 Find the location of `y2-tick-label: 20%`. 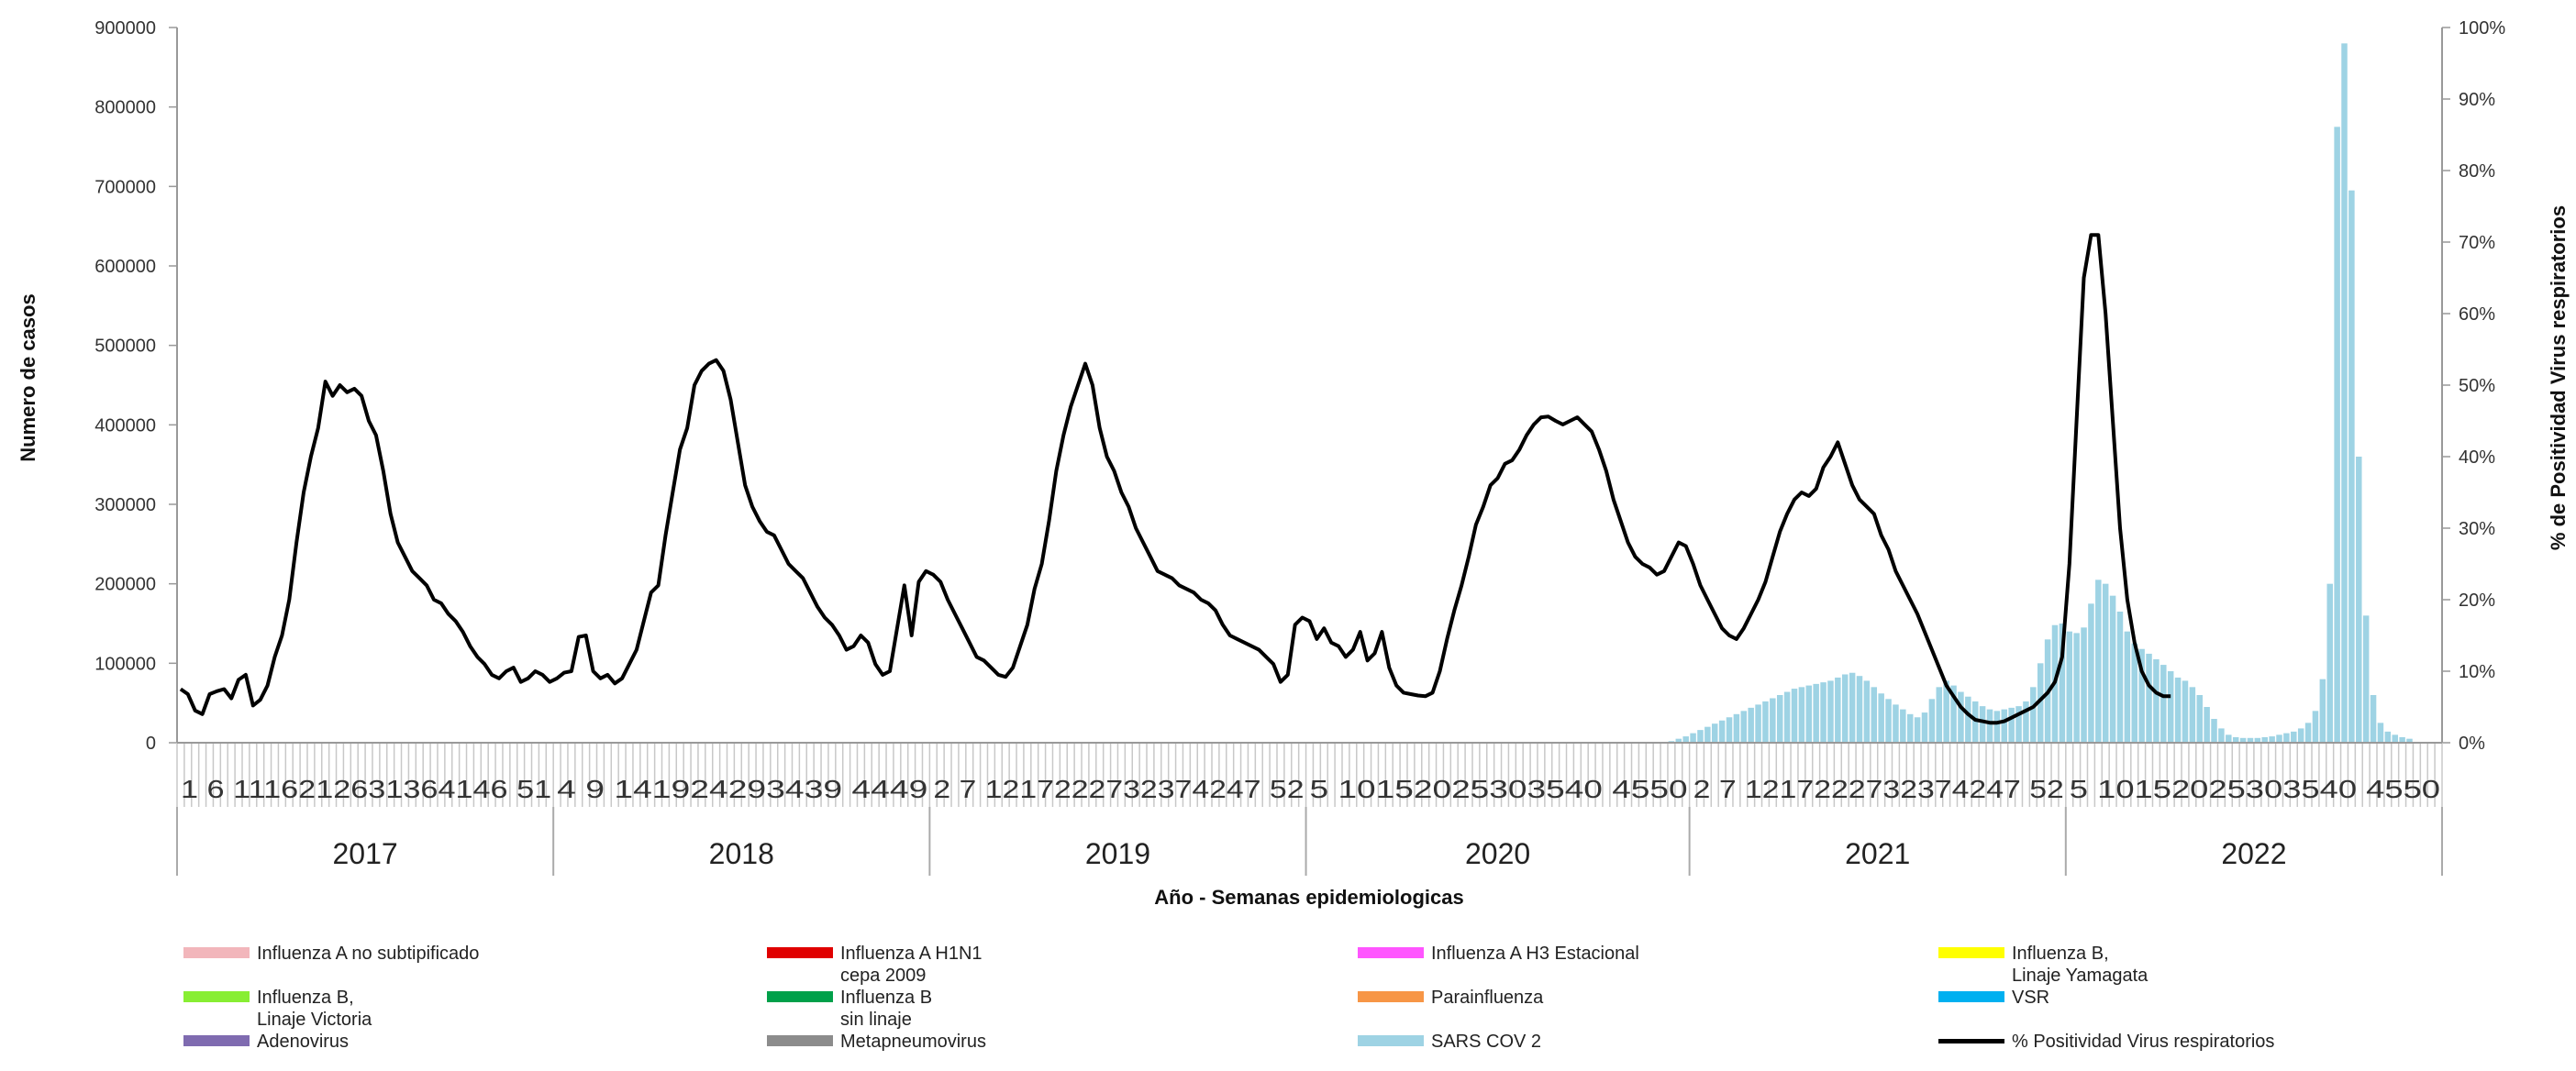

y2-tick-label: 20% is located at coordinates (2477, 601).